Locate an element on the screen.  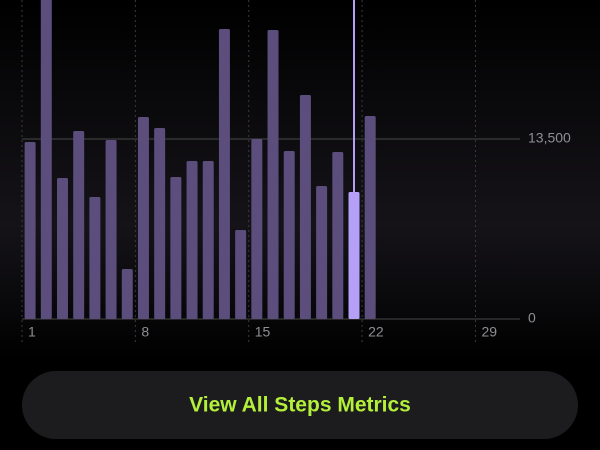
x-tick-label: 15 is located at coordinates (263, 332).